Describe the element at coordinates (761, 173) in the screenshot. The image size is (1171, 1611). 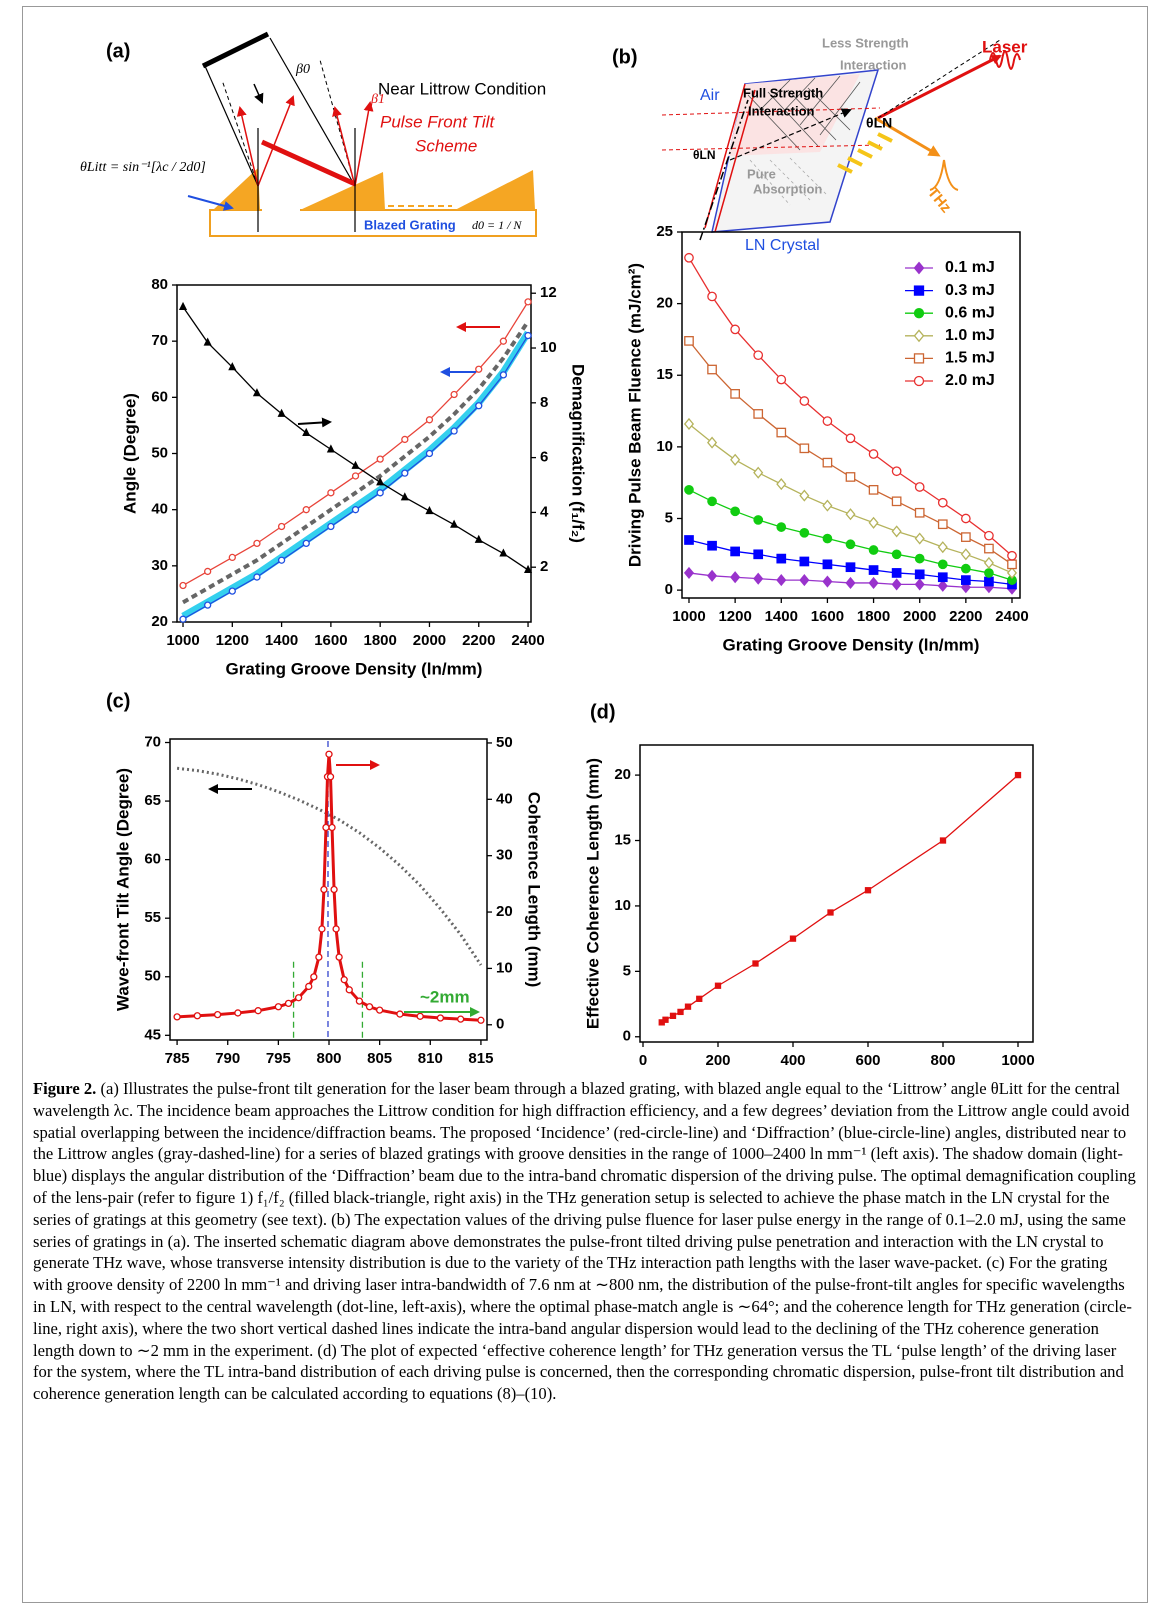
I see `schematic-label: Pure` at that location.